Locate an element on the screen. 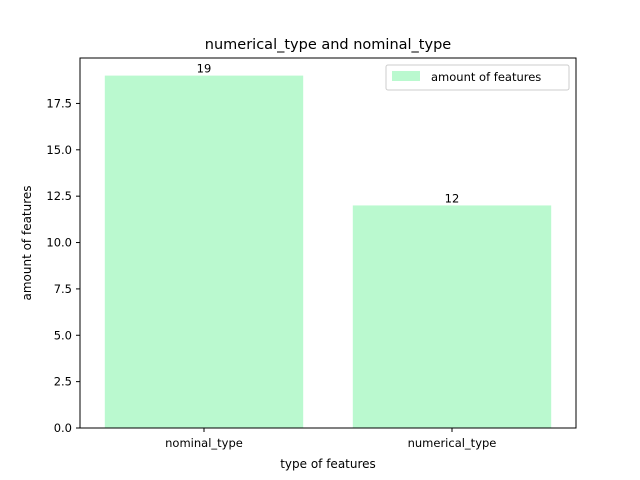 The height and width of the screenshot is (480, 640). legend-label: amount of features is located at coordinates (486, 77).